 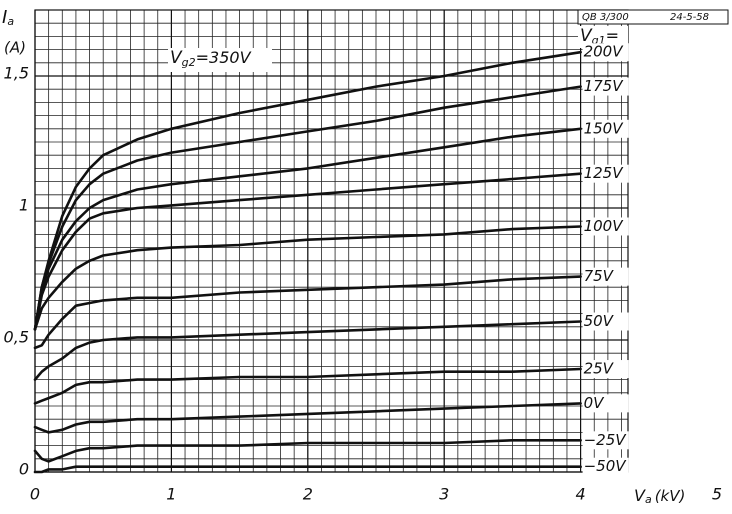 I want to click on series-label: 75V, so click(x=599, y=276).